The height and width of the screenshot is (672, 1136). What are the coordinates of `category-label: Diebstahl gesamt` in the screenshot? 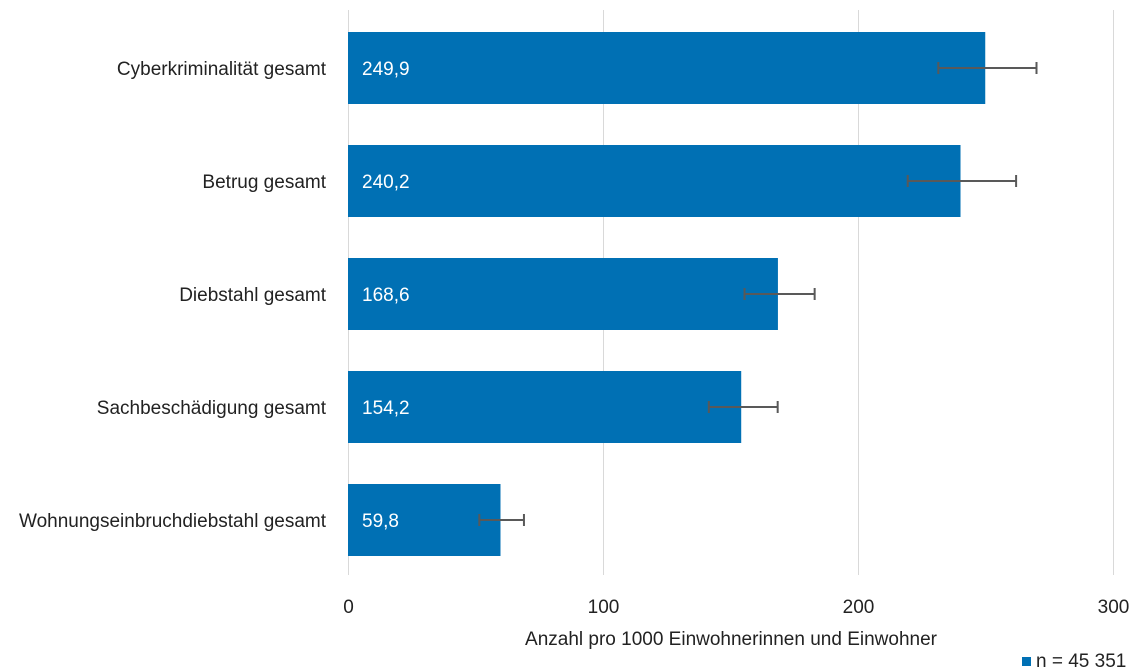 It's located at (253, 295).